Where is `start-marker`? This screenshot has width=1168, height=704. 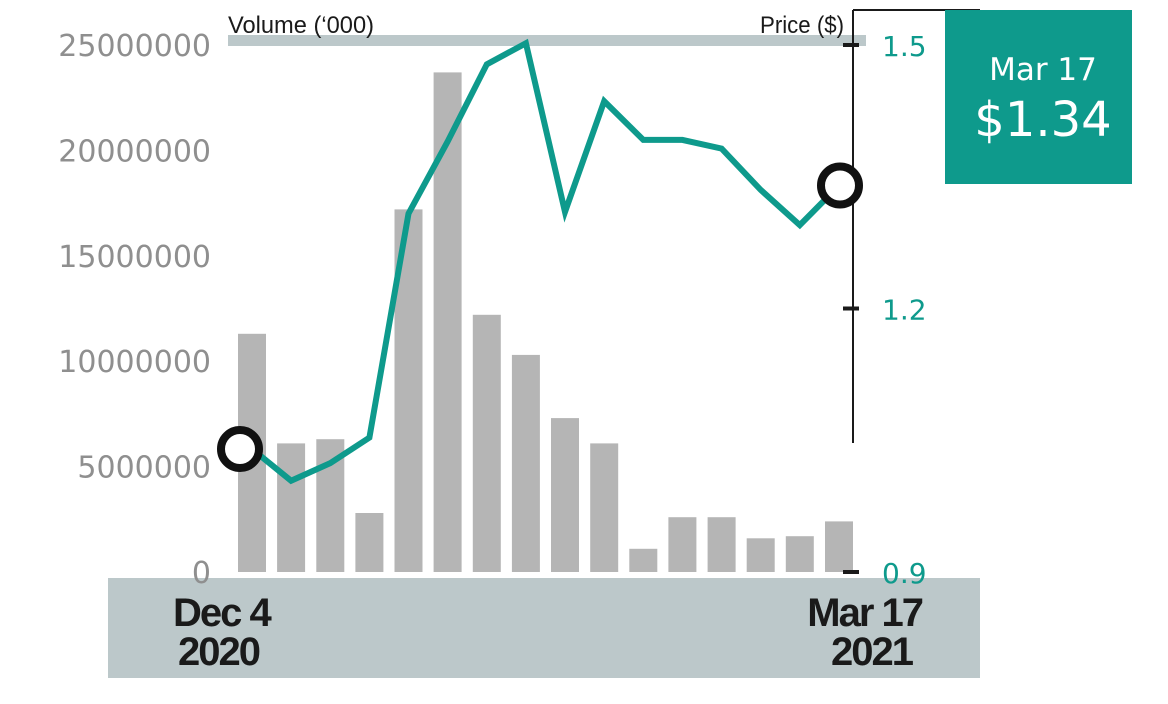
start-marker is located at coordinates (240, 449).